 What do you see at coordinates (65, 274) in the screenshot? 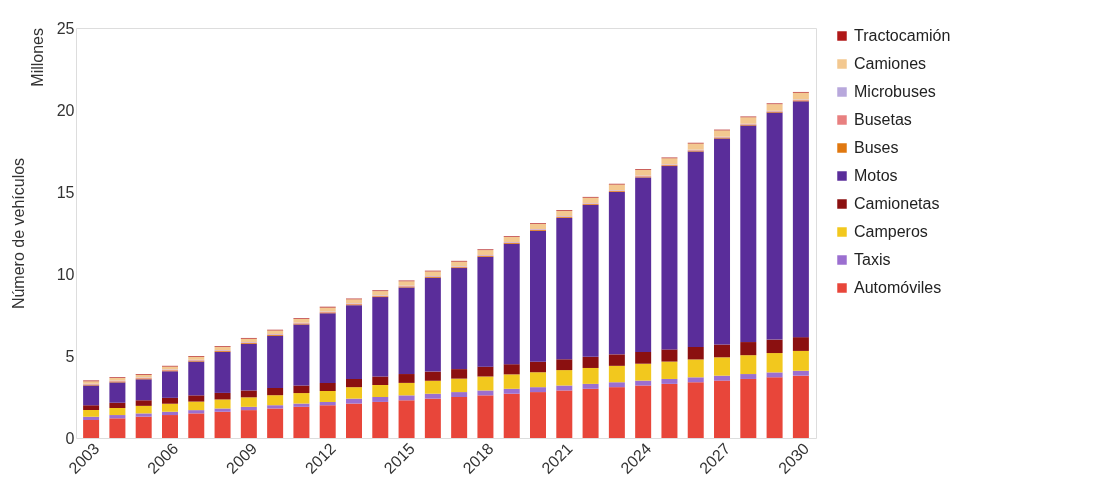
I see `y-tick-label: 10` at bounding box center [65, 274].